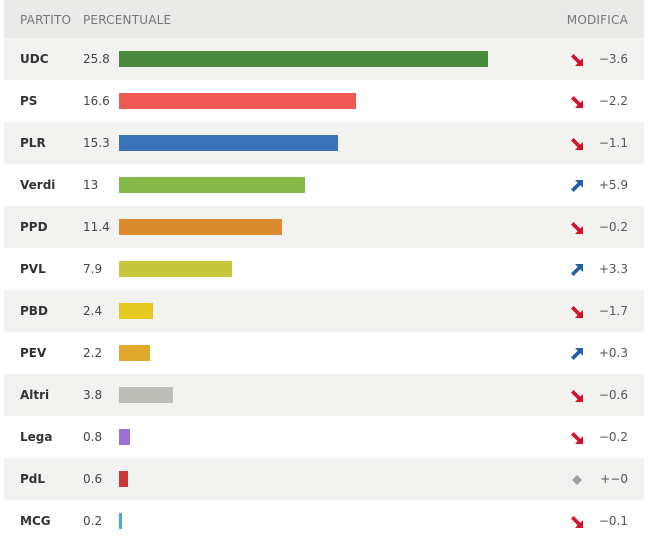 This screenshot has width=661, height=542. I want to click on party-name: Altri, so click(35, 395).